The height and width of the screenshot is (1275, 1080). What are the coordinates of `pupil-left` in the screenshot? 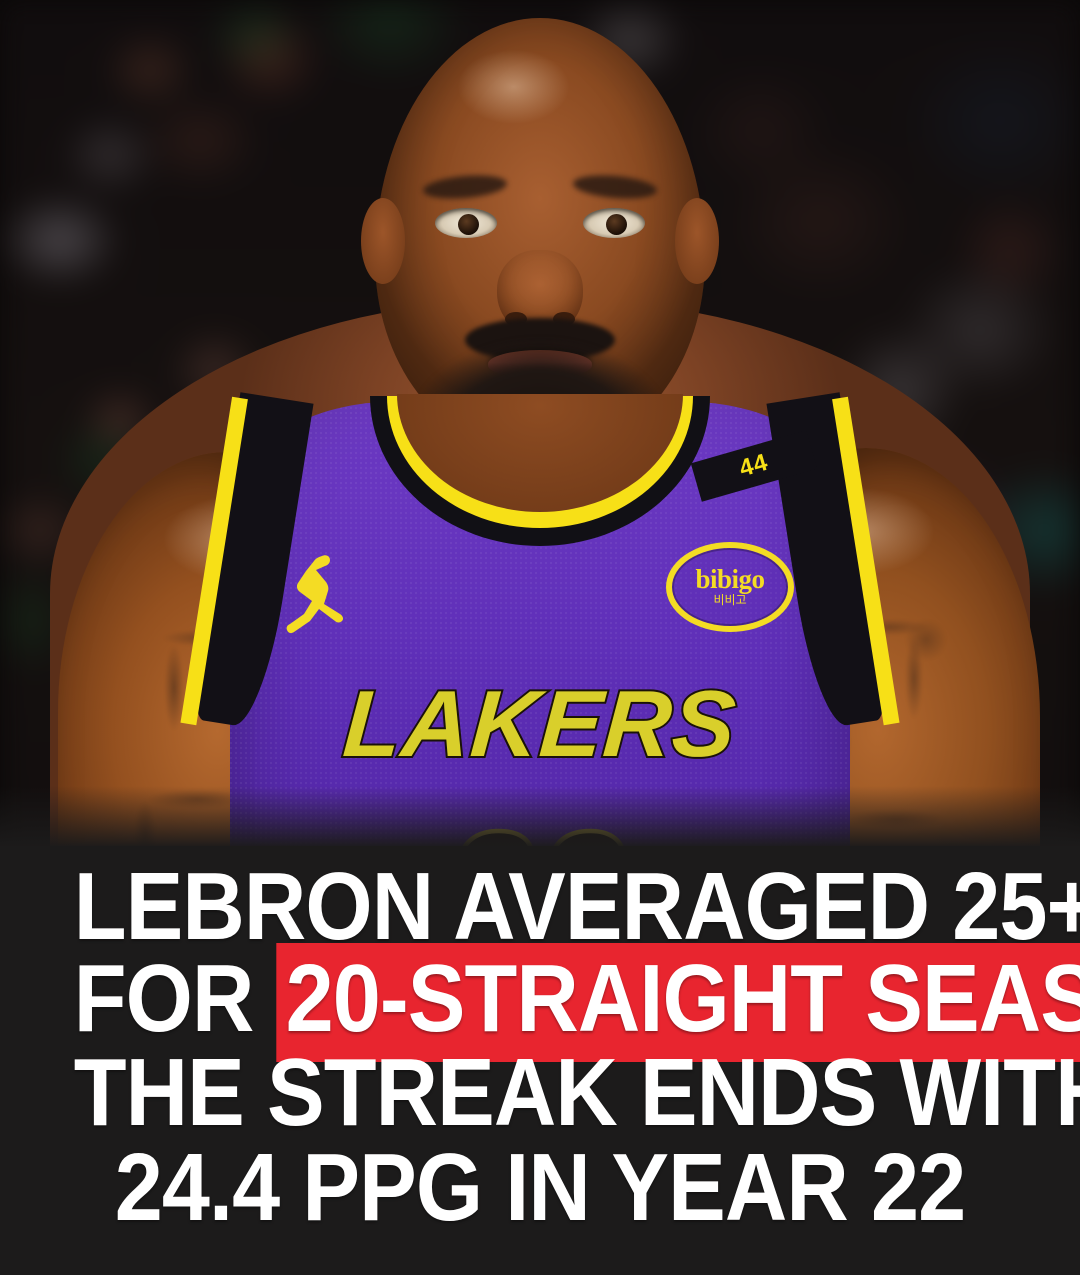 It's located at (468, 224).